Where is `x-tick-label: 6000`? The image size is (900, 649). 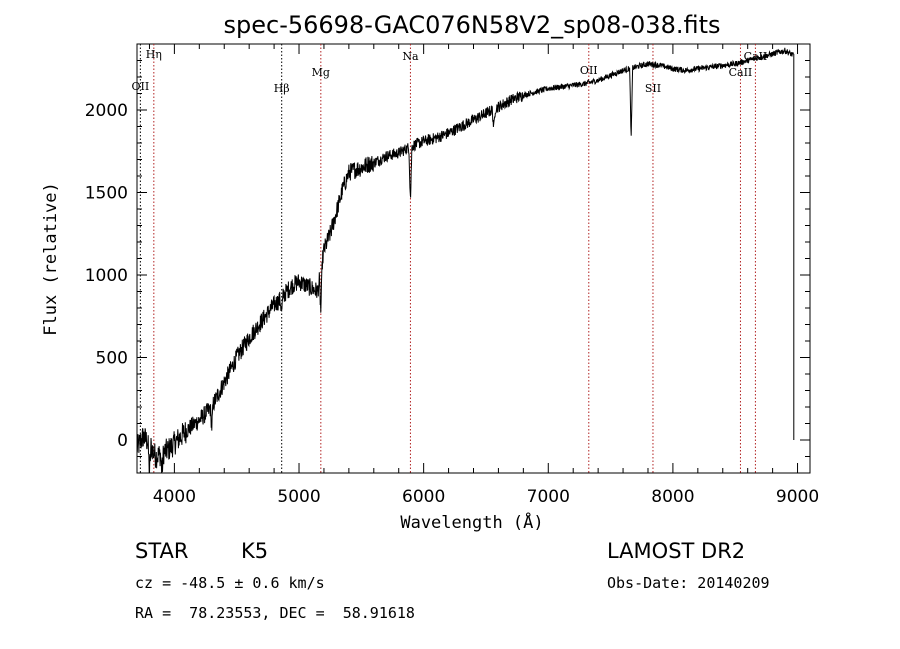
x-tick-label: 6000 is located at coordinates (423, 497).